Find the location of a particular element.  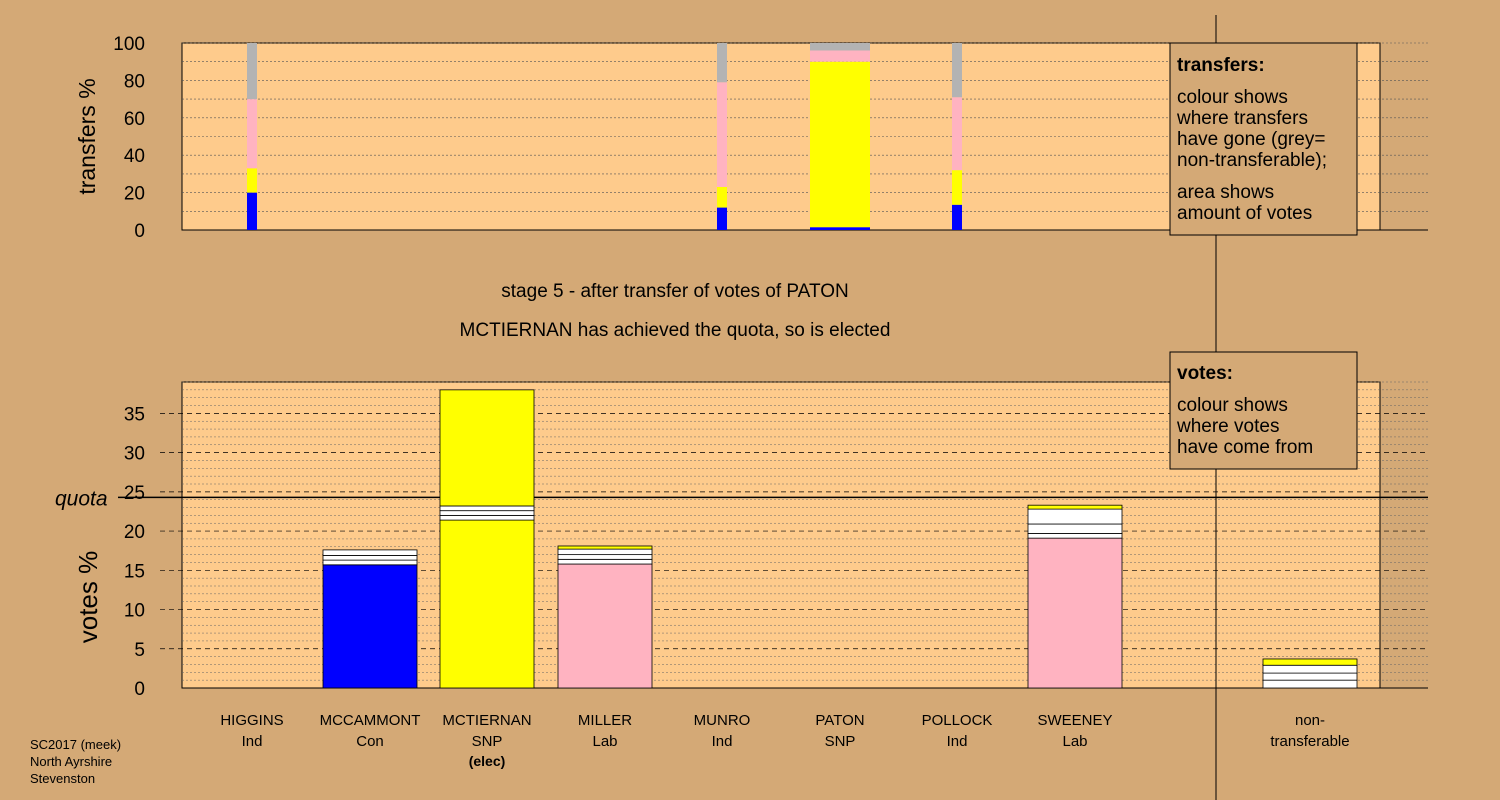

transfers-legend-line: colour shows is located at coordinates (1232, 97).